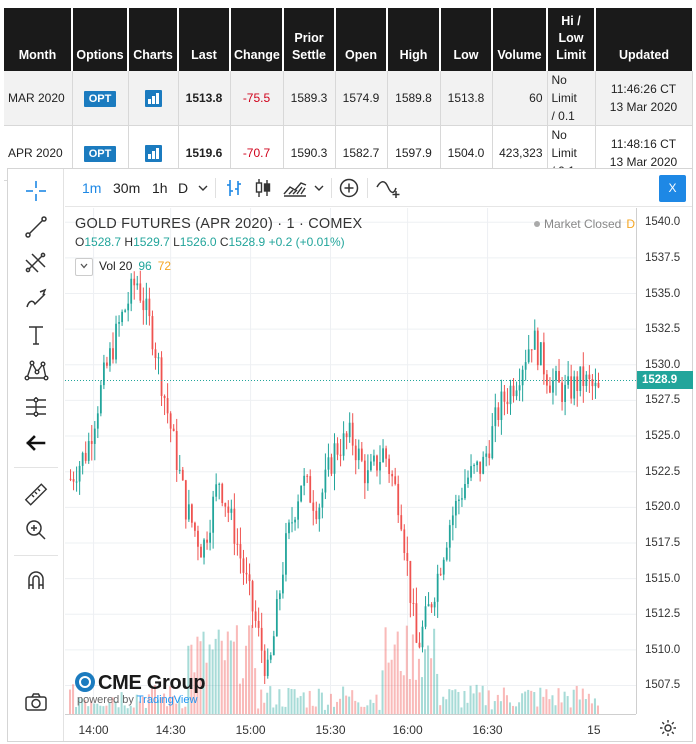 The image size is (696, 744). What do you see at coordinates (36, 443) in the screenshot?
I see `back-arrow-icon` at bounding box center [36, 443].